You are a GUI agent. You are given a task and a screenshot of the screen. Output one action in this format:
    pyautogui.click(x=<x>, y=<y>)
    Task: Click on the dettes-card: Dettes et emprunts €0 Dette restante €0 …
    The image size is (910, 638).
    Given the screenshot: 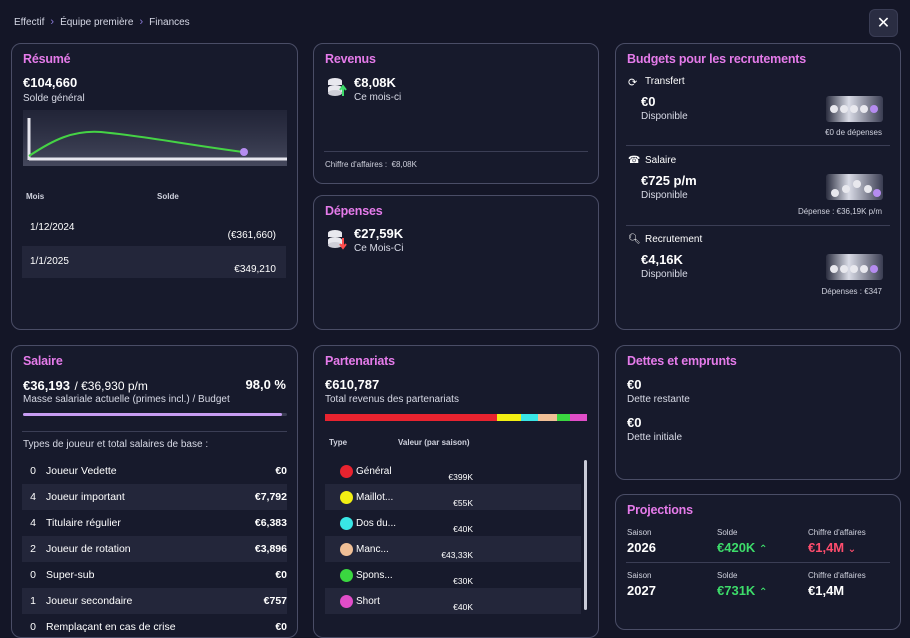 What is the action you would take?
    pyautogui.click(x=758, y=412)
    